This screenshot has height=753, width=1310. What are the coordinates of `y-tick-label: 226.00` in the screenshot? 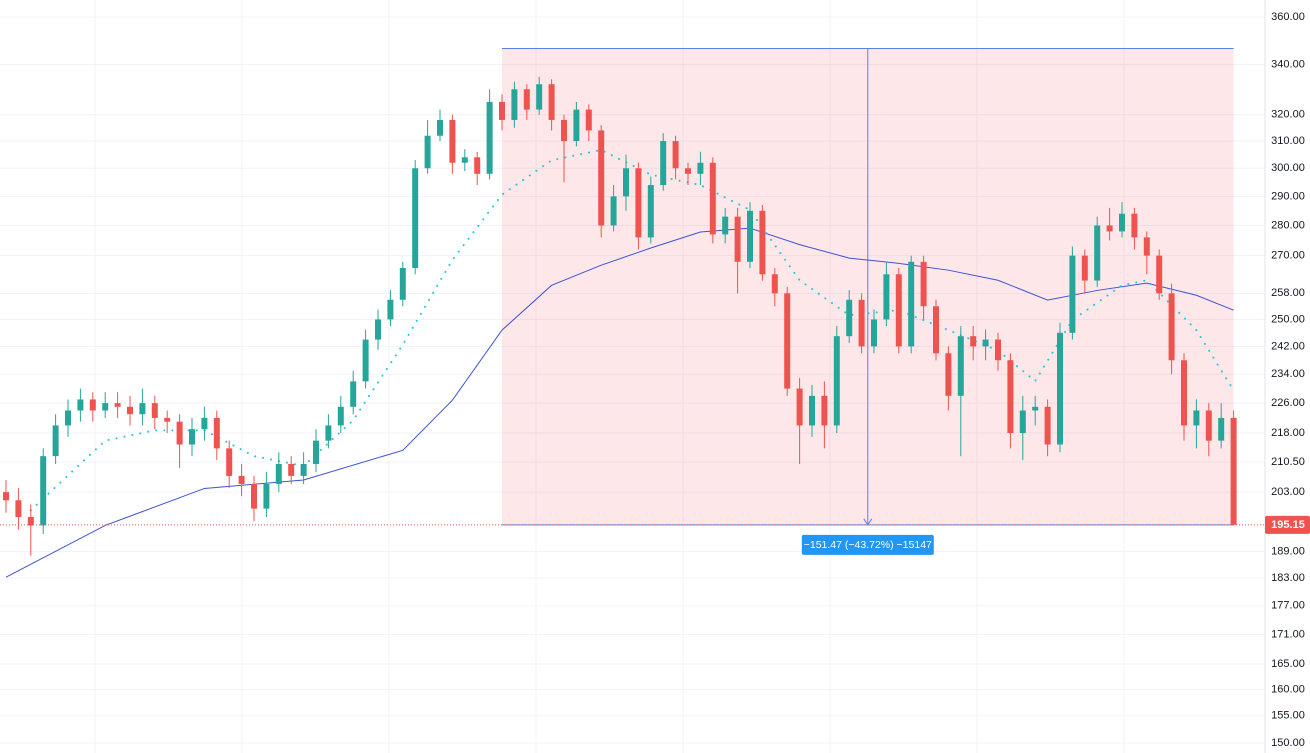 It's located at (1288, 403).